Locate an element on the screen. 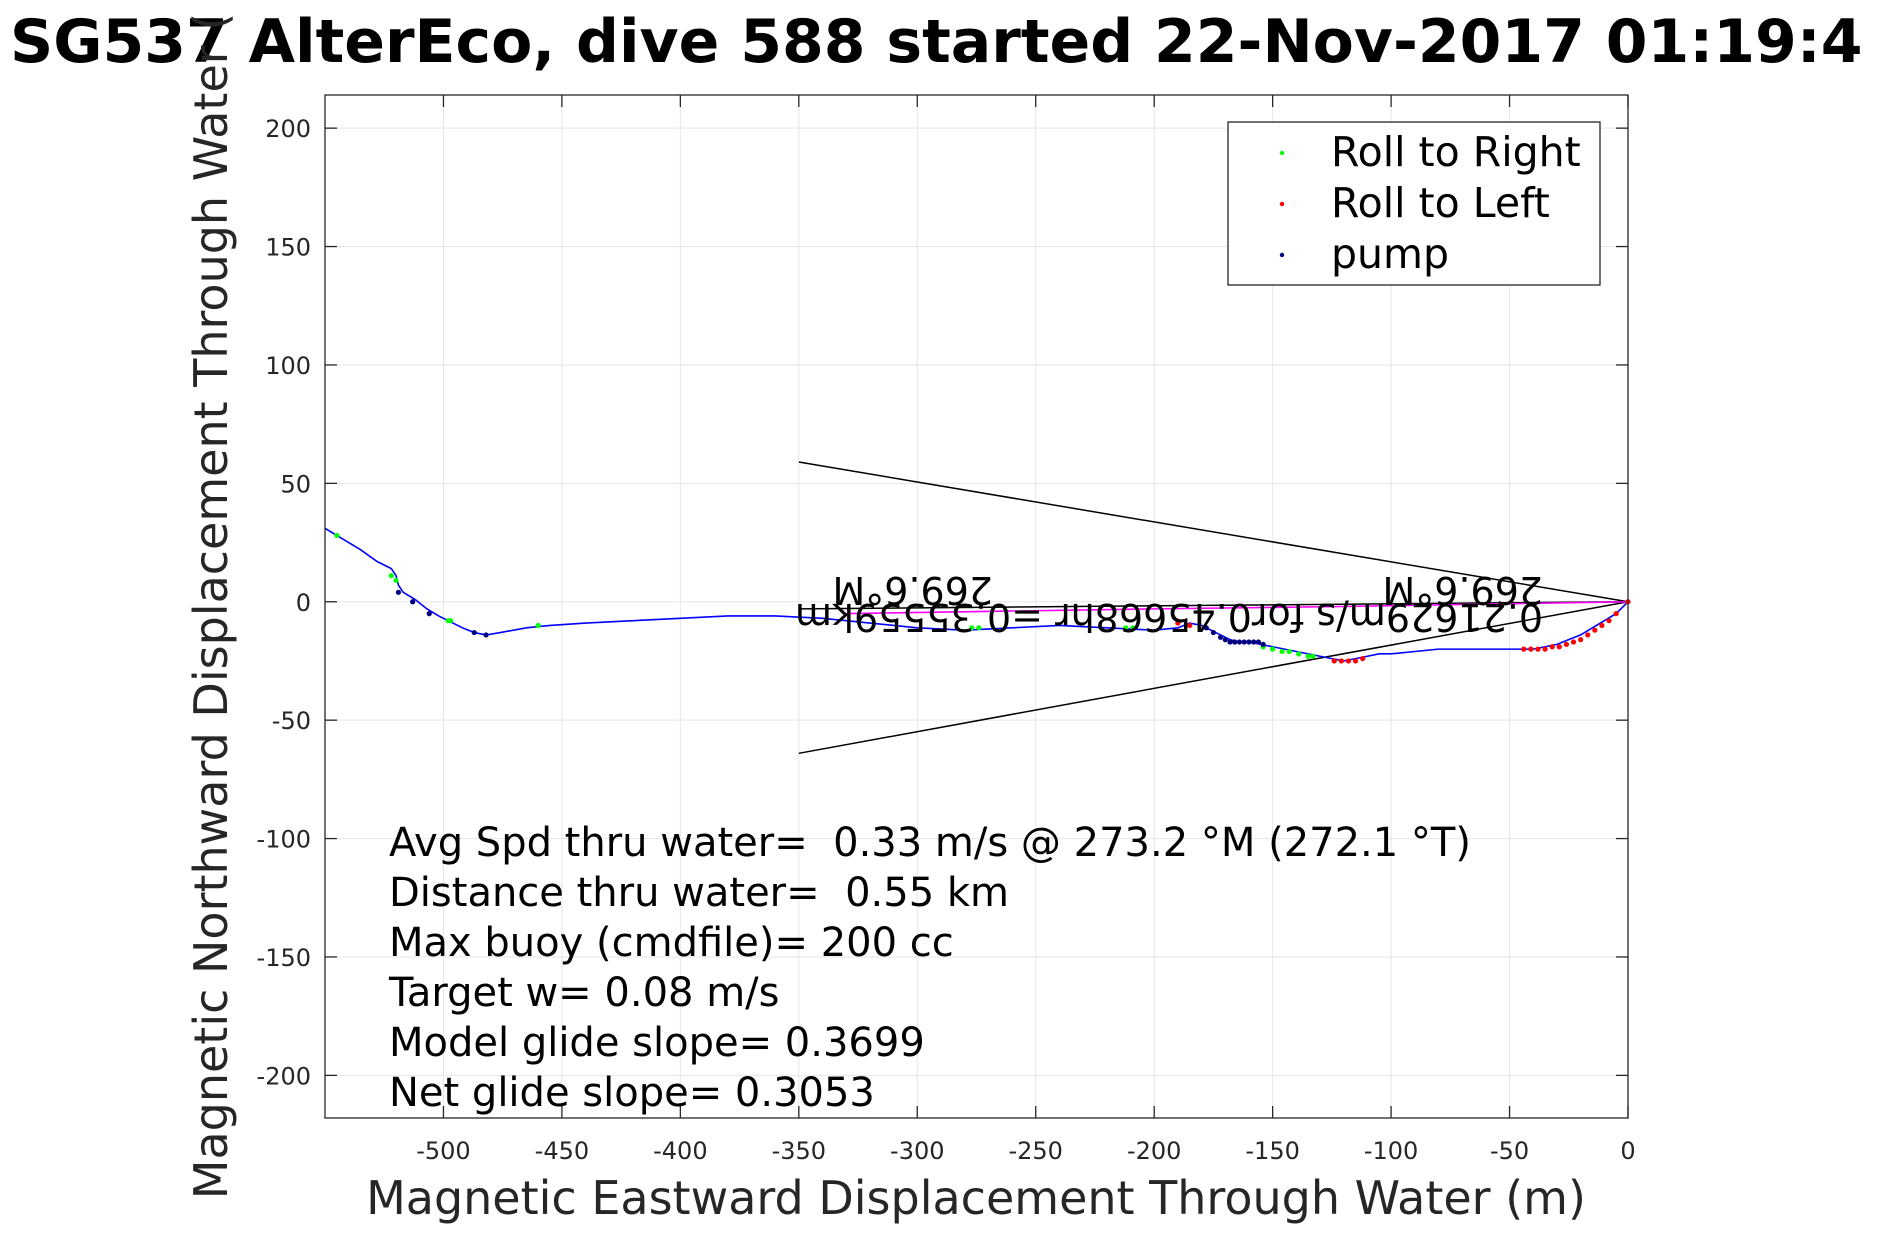 The height and width of the screenshot is (1260, 1890). x-tick-label: -450 is located at coordinates (562, 1151).